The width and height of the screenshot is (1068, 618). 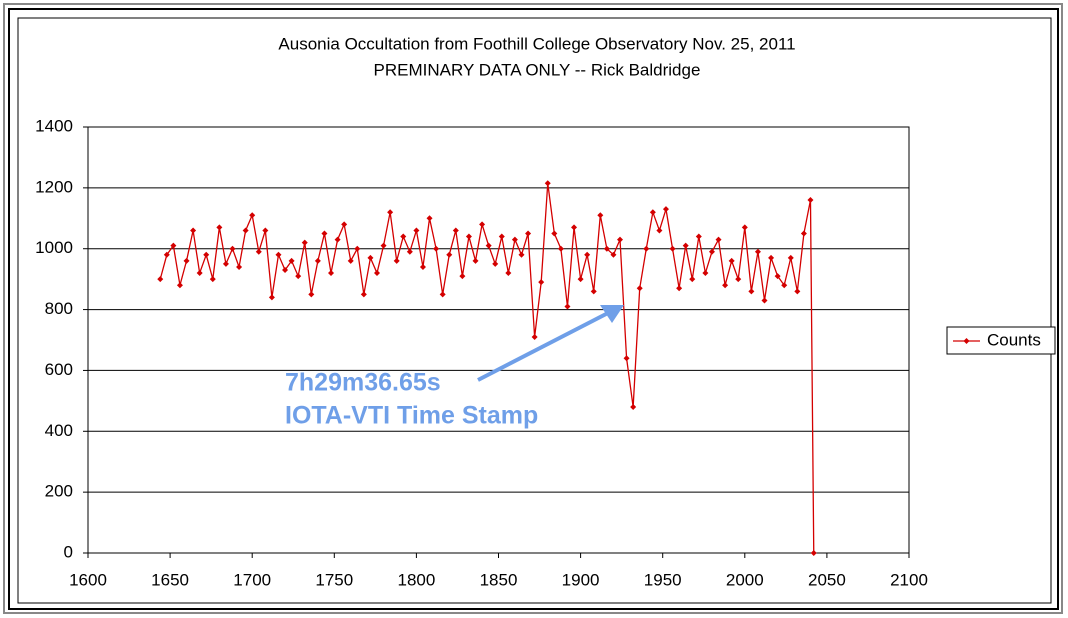 What do you see at coordinates (416, 579) in the screenshot?
I see `x-tick-label: 1800` at bounding box center [416, 579].